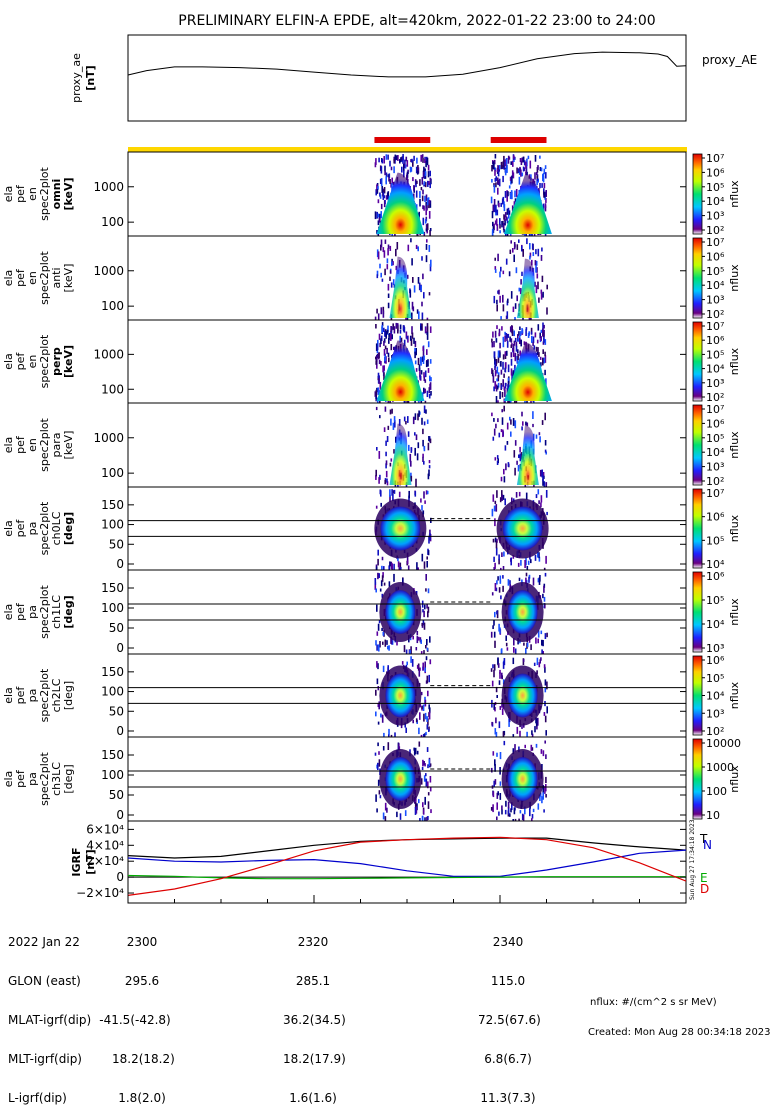 The width and height of the screenshot is (775, 1118). I want to click on colorbar-tick-label: 10⁶, so click(715, 660).